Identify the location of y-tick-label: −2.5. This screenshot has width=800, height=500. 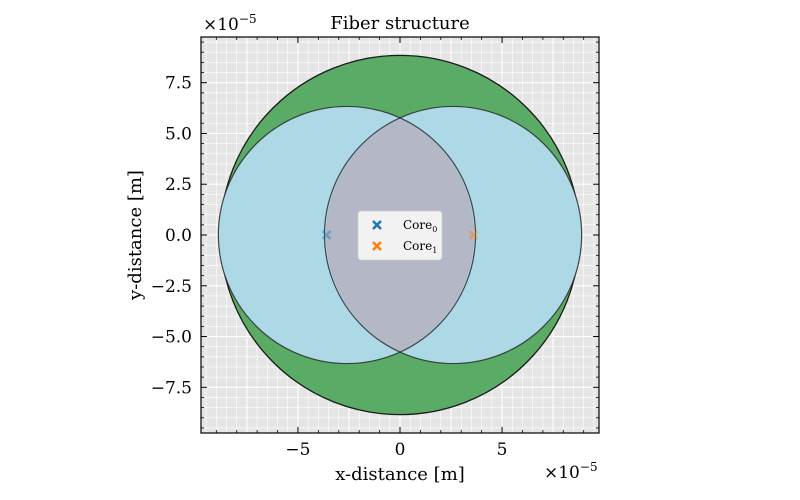
(171, 287).